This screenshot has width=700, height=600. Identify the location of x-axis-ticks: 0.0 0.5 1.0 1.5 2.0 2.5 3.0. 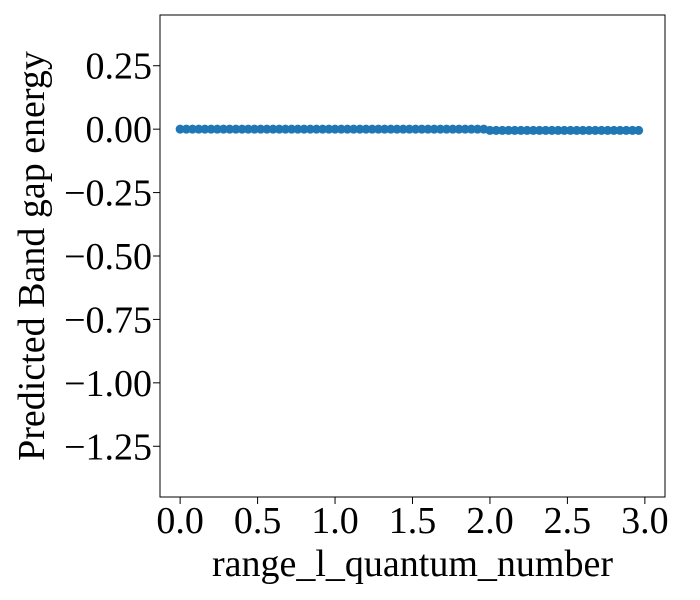
(412, 519).